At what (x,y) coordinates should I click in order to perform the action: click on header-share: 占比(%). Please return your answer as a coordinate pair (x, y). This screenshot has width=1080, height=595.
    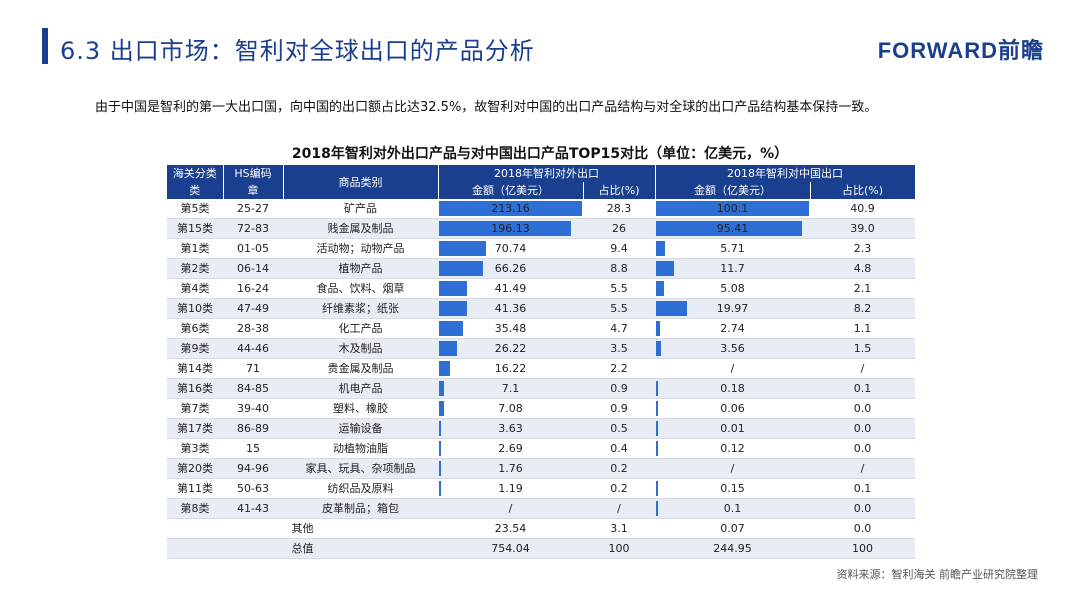
    Looking at the image, I should click on (619, 190).